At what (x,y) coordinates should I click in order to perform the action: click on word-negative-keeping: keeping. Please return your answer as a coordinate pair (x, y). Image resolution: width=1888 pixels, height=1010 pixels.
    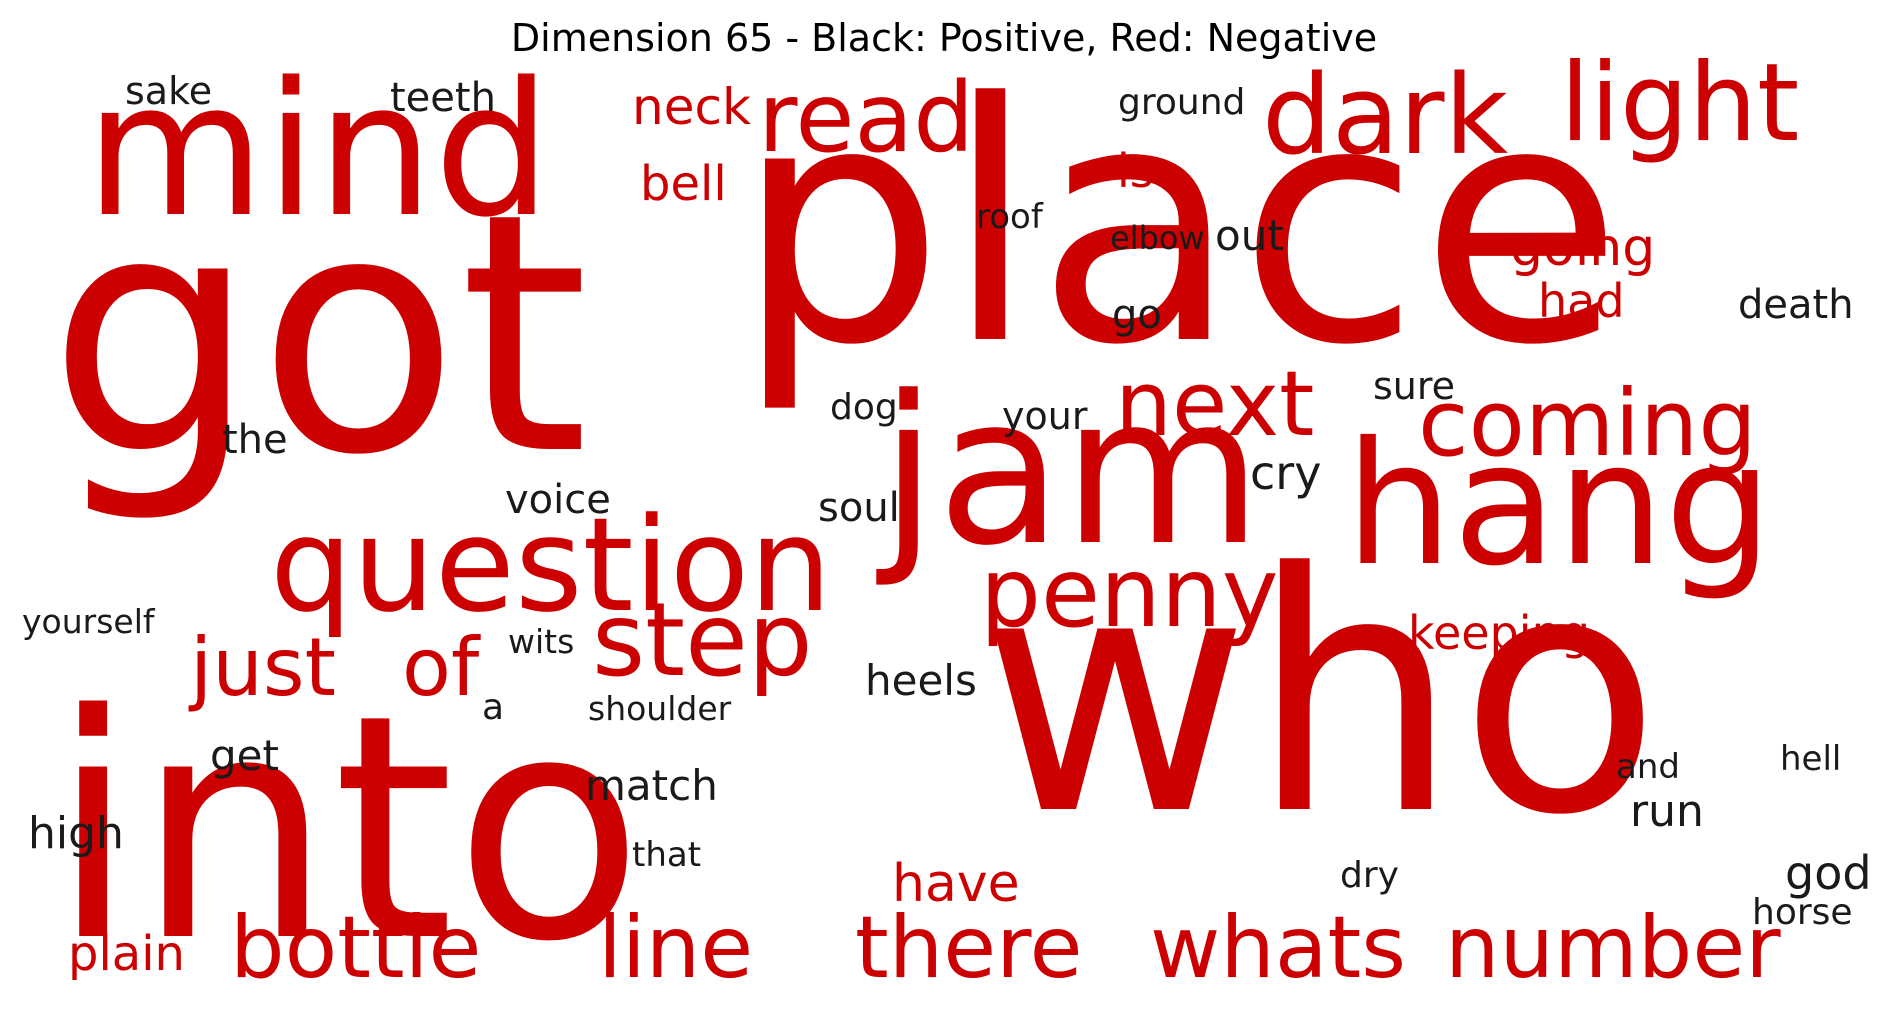
    Looking at the image, I should click on (1499, 633).